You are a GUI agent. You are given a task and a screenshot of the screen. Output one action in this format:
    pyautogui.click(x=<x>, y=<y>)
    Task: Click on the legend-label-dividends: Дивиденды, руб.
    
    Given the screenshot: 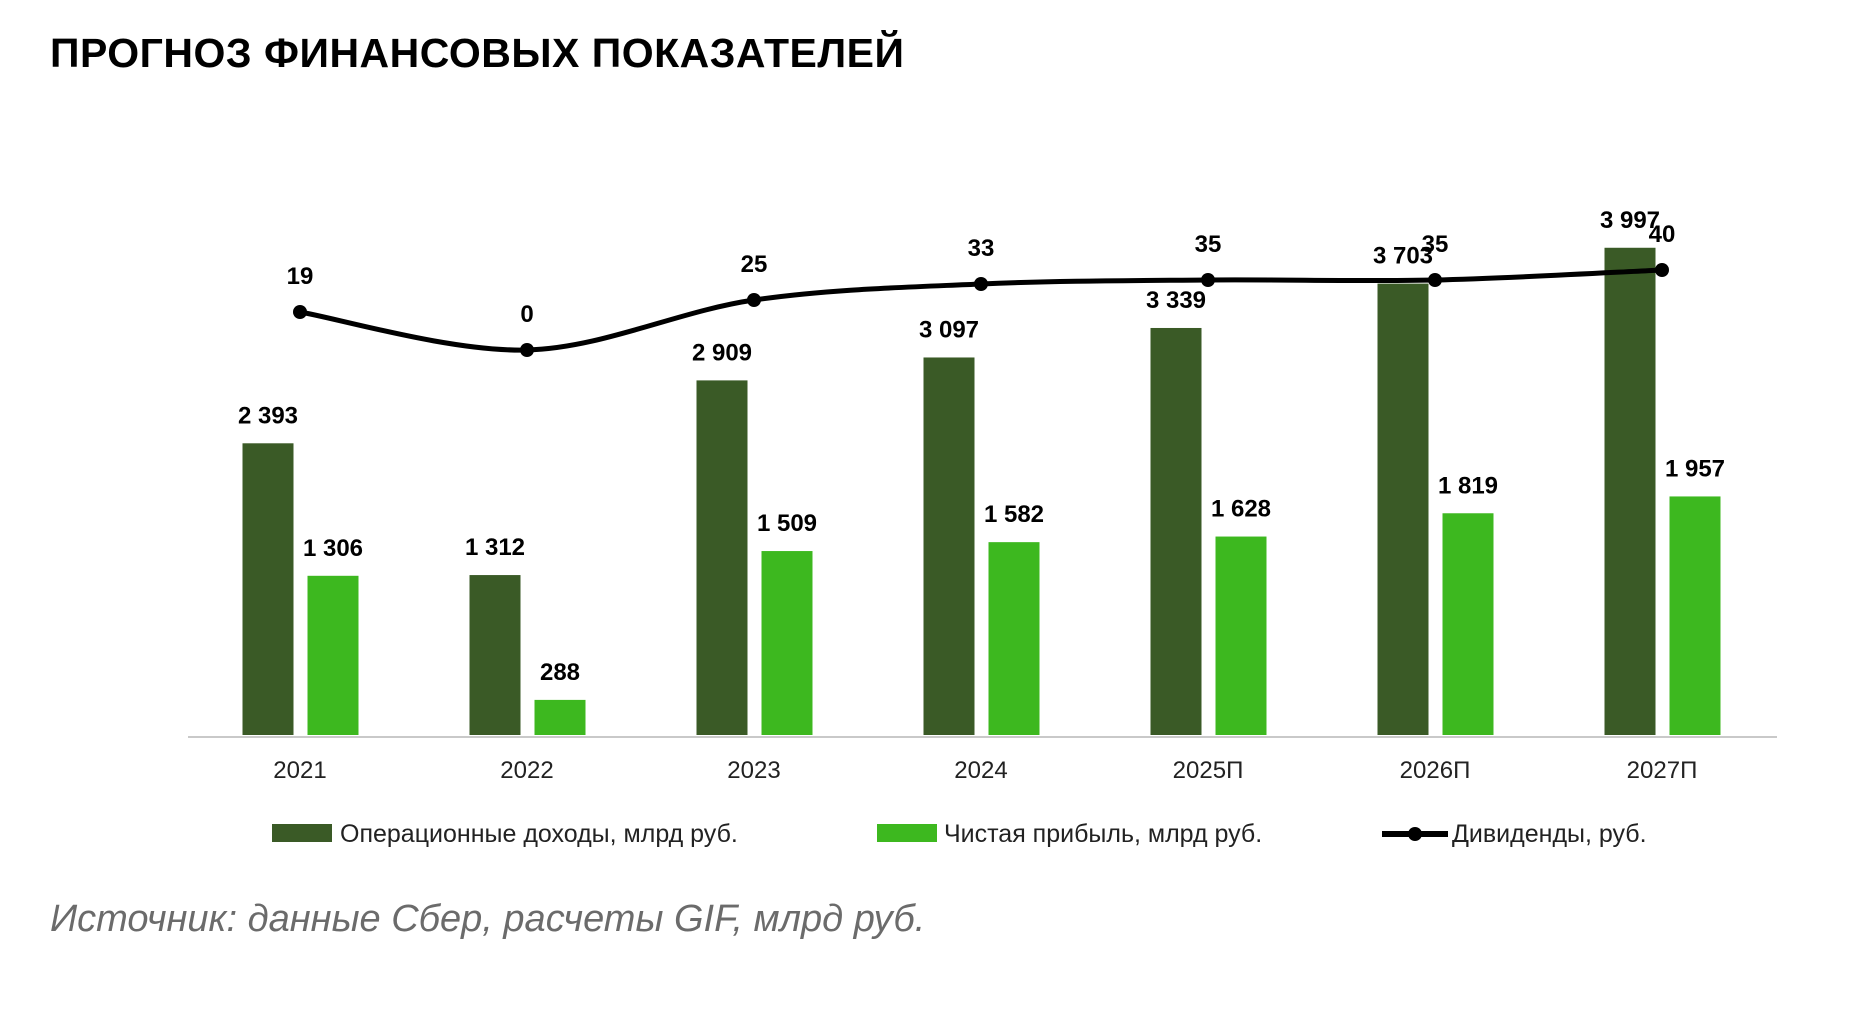 What is the action you would take?
    pyautogui.click(x=1549, y=834)
    